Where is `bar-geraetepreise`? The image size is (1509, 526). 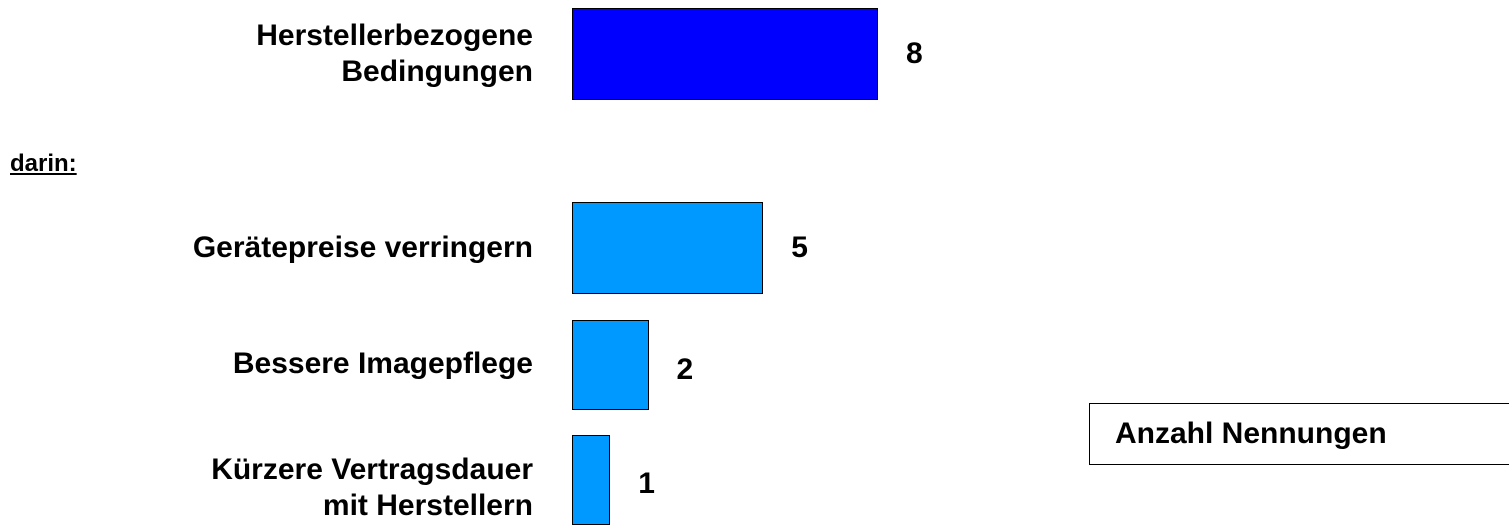
bar-geraetepreise is located at coordinates (668, 248).